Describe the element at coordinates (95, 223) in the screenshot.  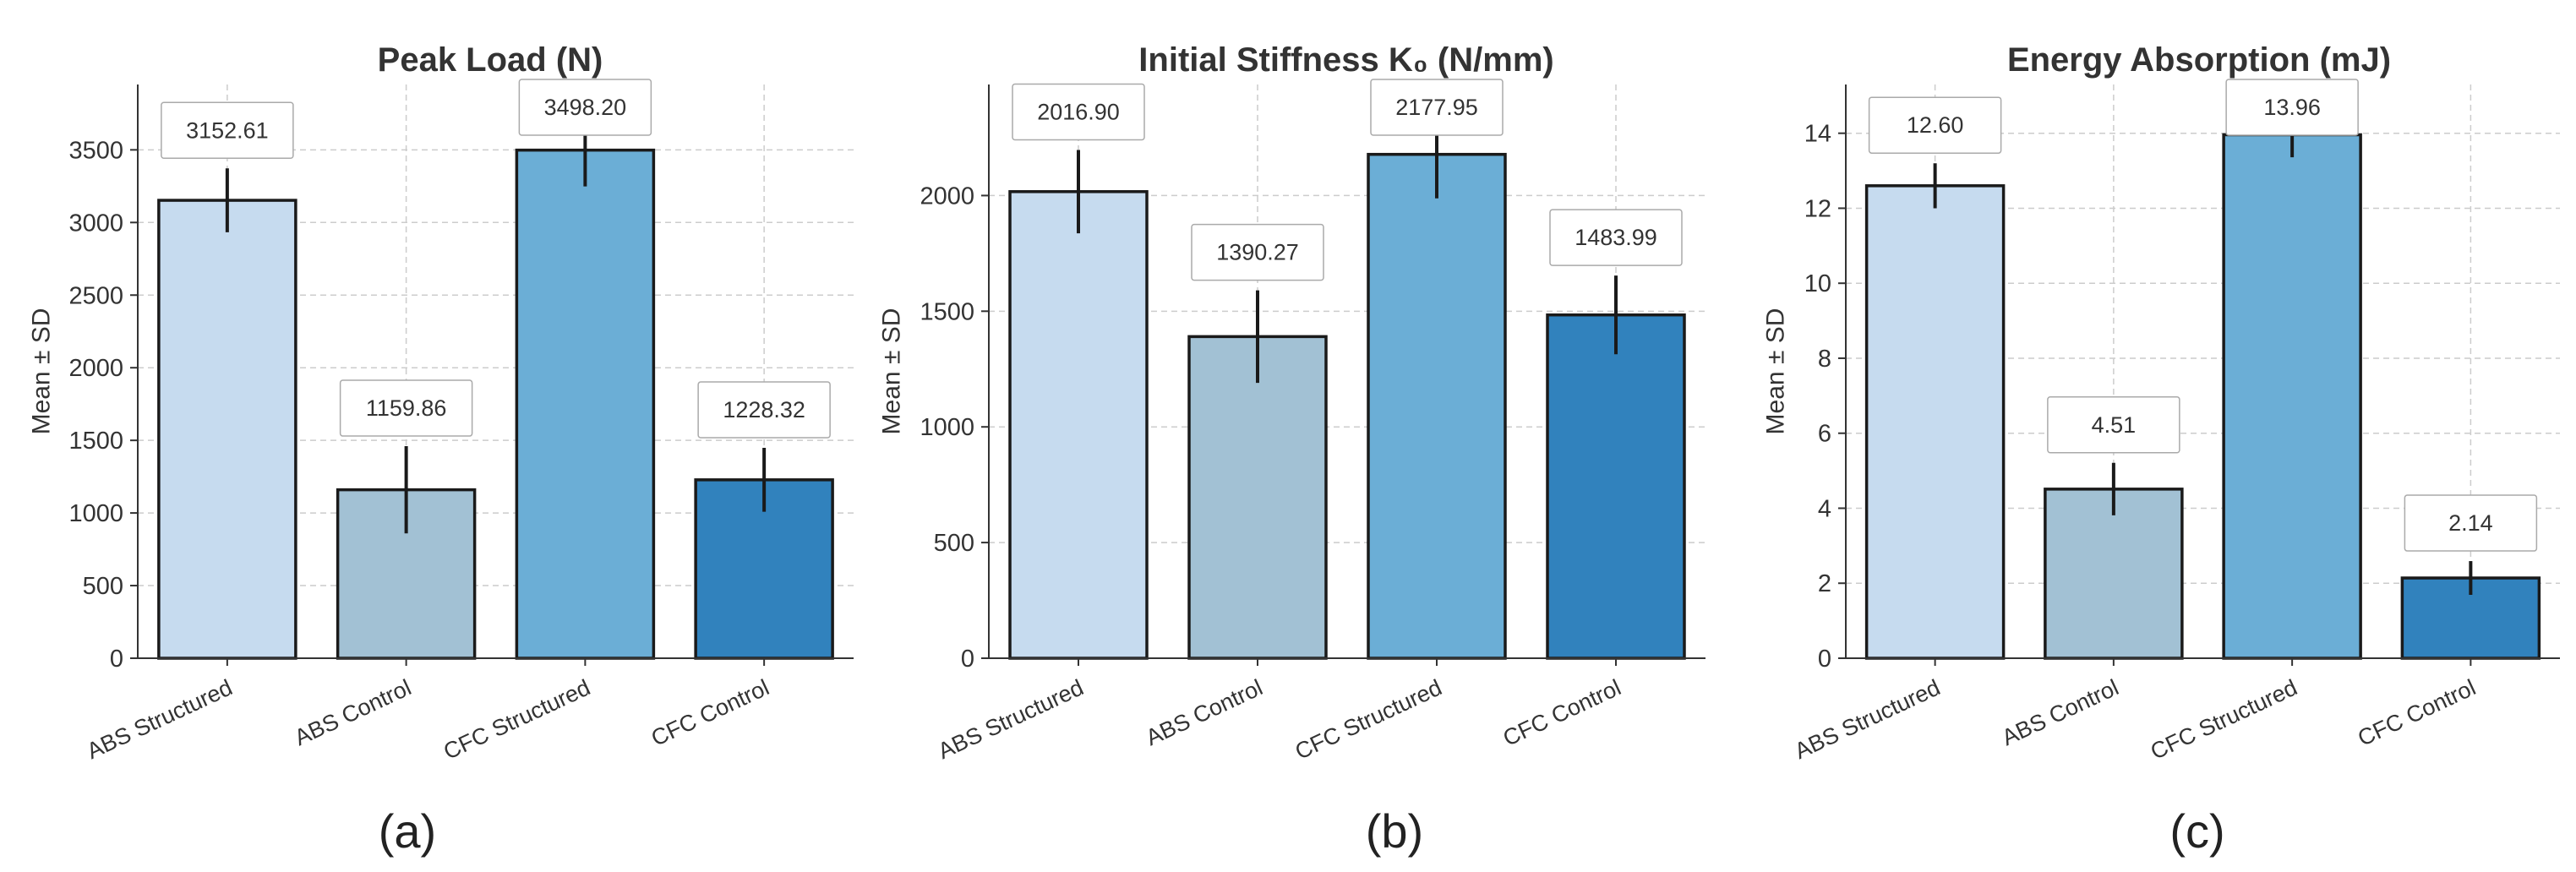
I see `y-tick-label: 3000` at that location.